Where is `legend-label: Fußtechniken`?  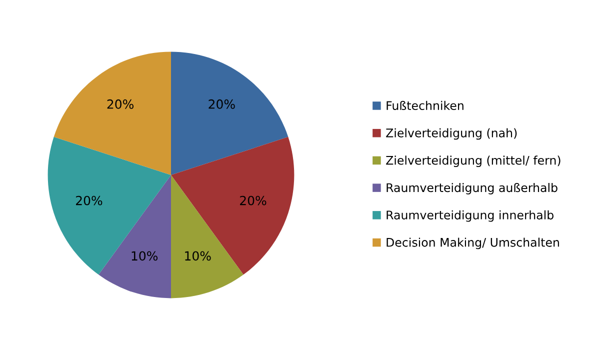 legend-label: Fußtechniken is located at coordinates (425, 105).